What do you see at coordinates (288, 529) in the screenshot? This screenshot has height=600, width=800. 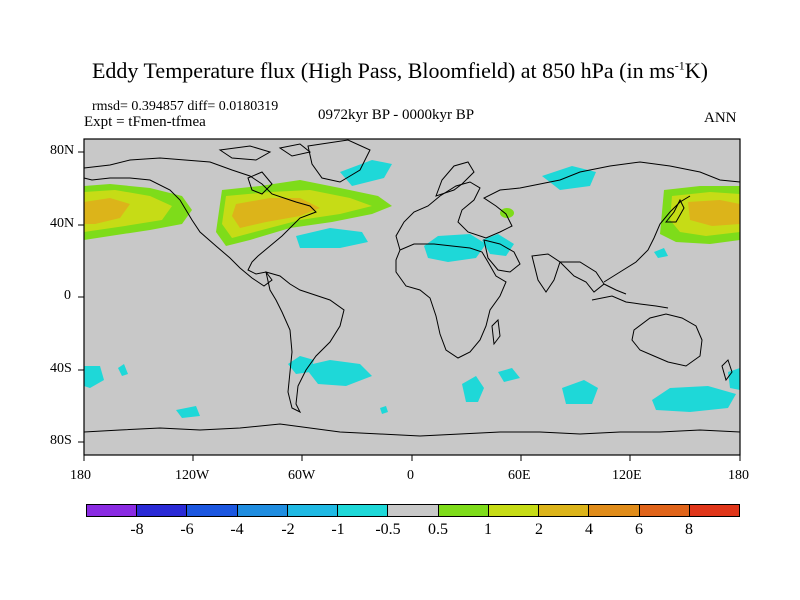 I see `colorbar-label: -2` at bounding box center [288, 529].